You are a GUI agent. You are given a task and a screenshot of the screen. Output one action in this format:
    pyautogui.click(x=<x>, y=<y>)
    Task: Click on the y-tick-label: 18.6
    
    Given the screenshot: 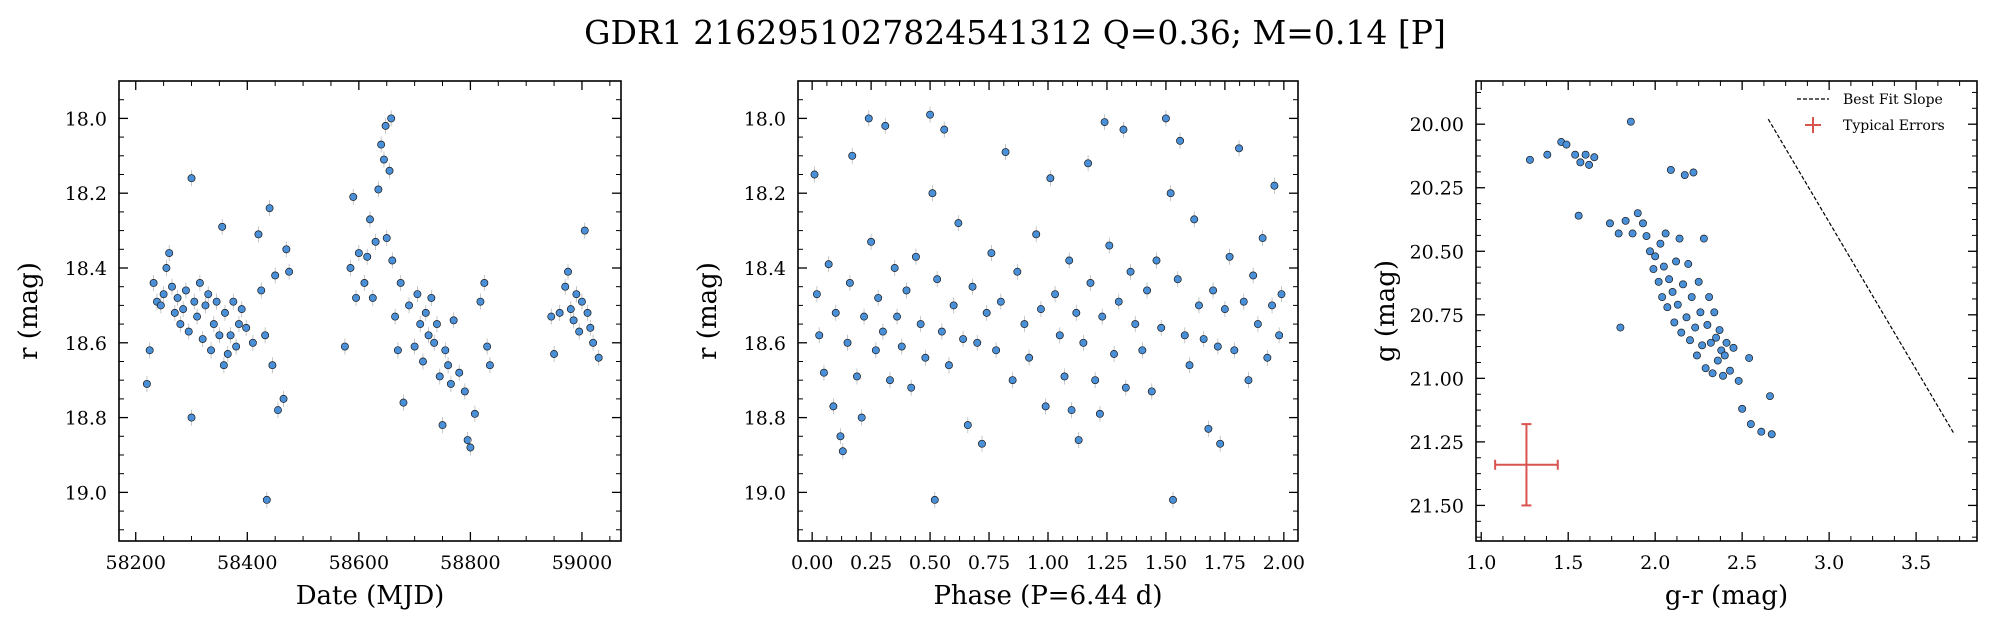 What is the action you would take?
    pyautogui.click(x=765, y=344)
    